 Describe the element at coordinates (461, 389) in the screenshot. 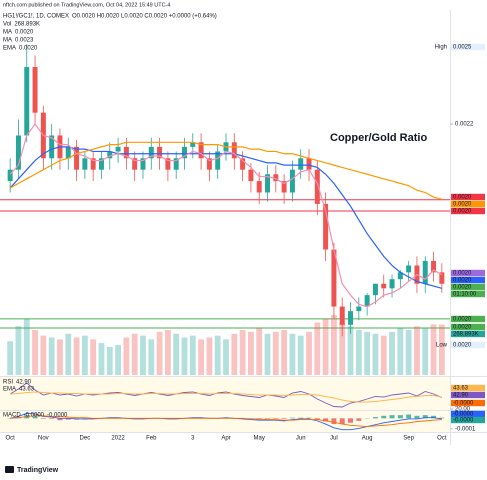

I see `price-tag-label: 43.63` at that location.